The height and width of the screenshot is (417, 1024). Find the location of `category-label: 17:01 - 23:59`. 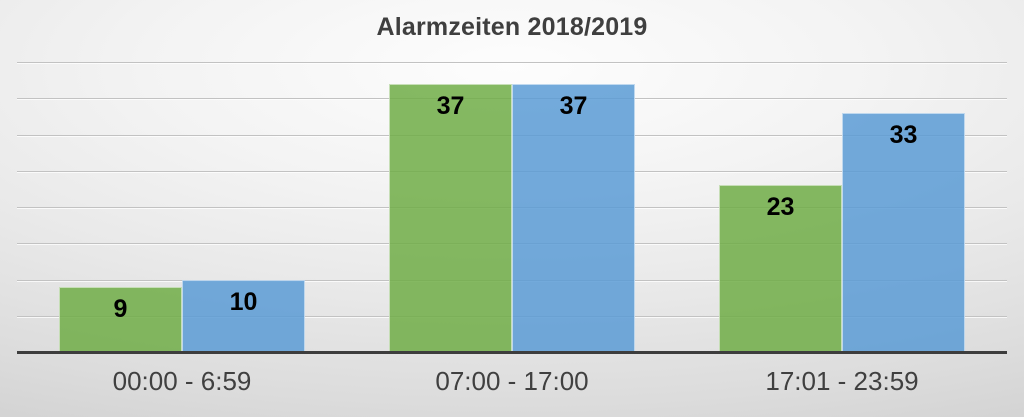

category-label: 17:01 - 23:59 is located at coordinates (842, 381).